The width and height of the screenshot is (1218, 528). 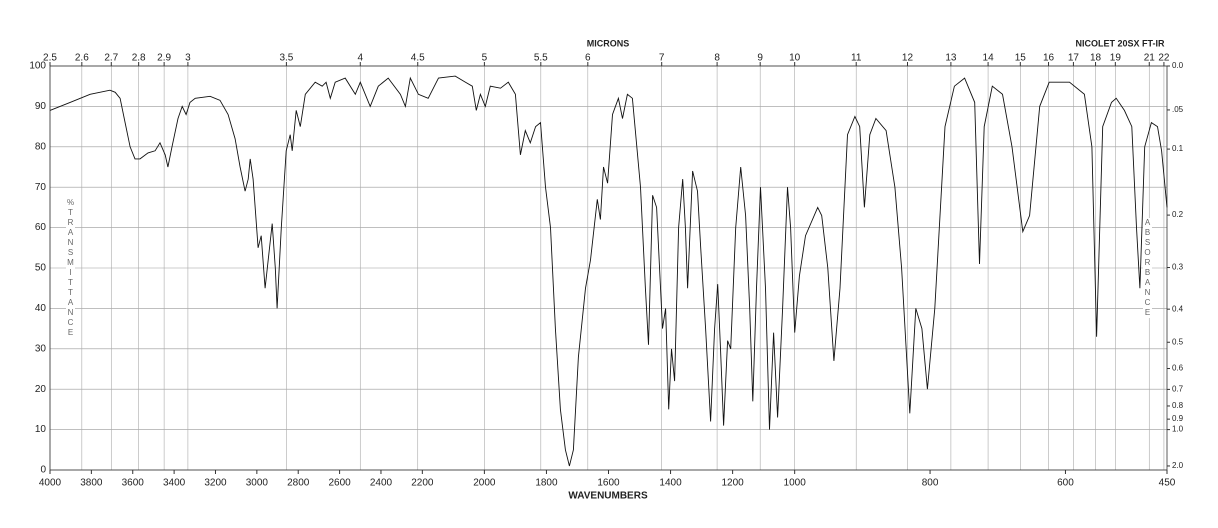 What do you see at coordinates (1178, 109) in the screenshot?
I see `y2-tick-label: .05` at bounding box center [1178, 109].